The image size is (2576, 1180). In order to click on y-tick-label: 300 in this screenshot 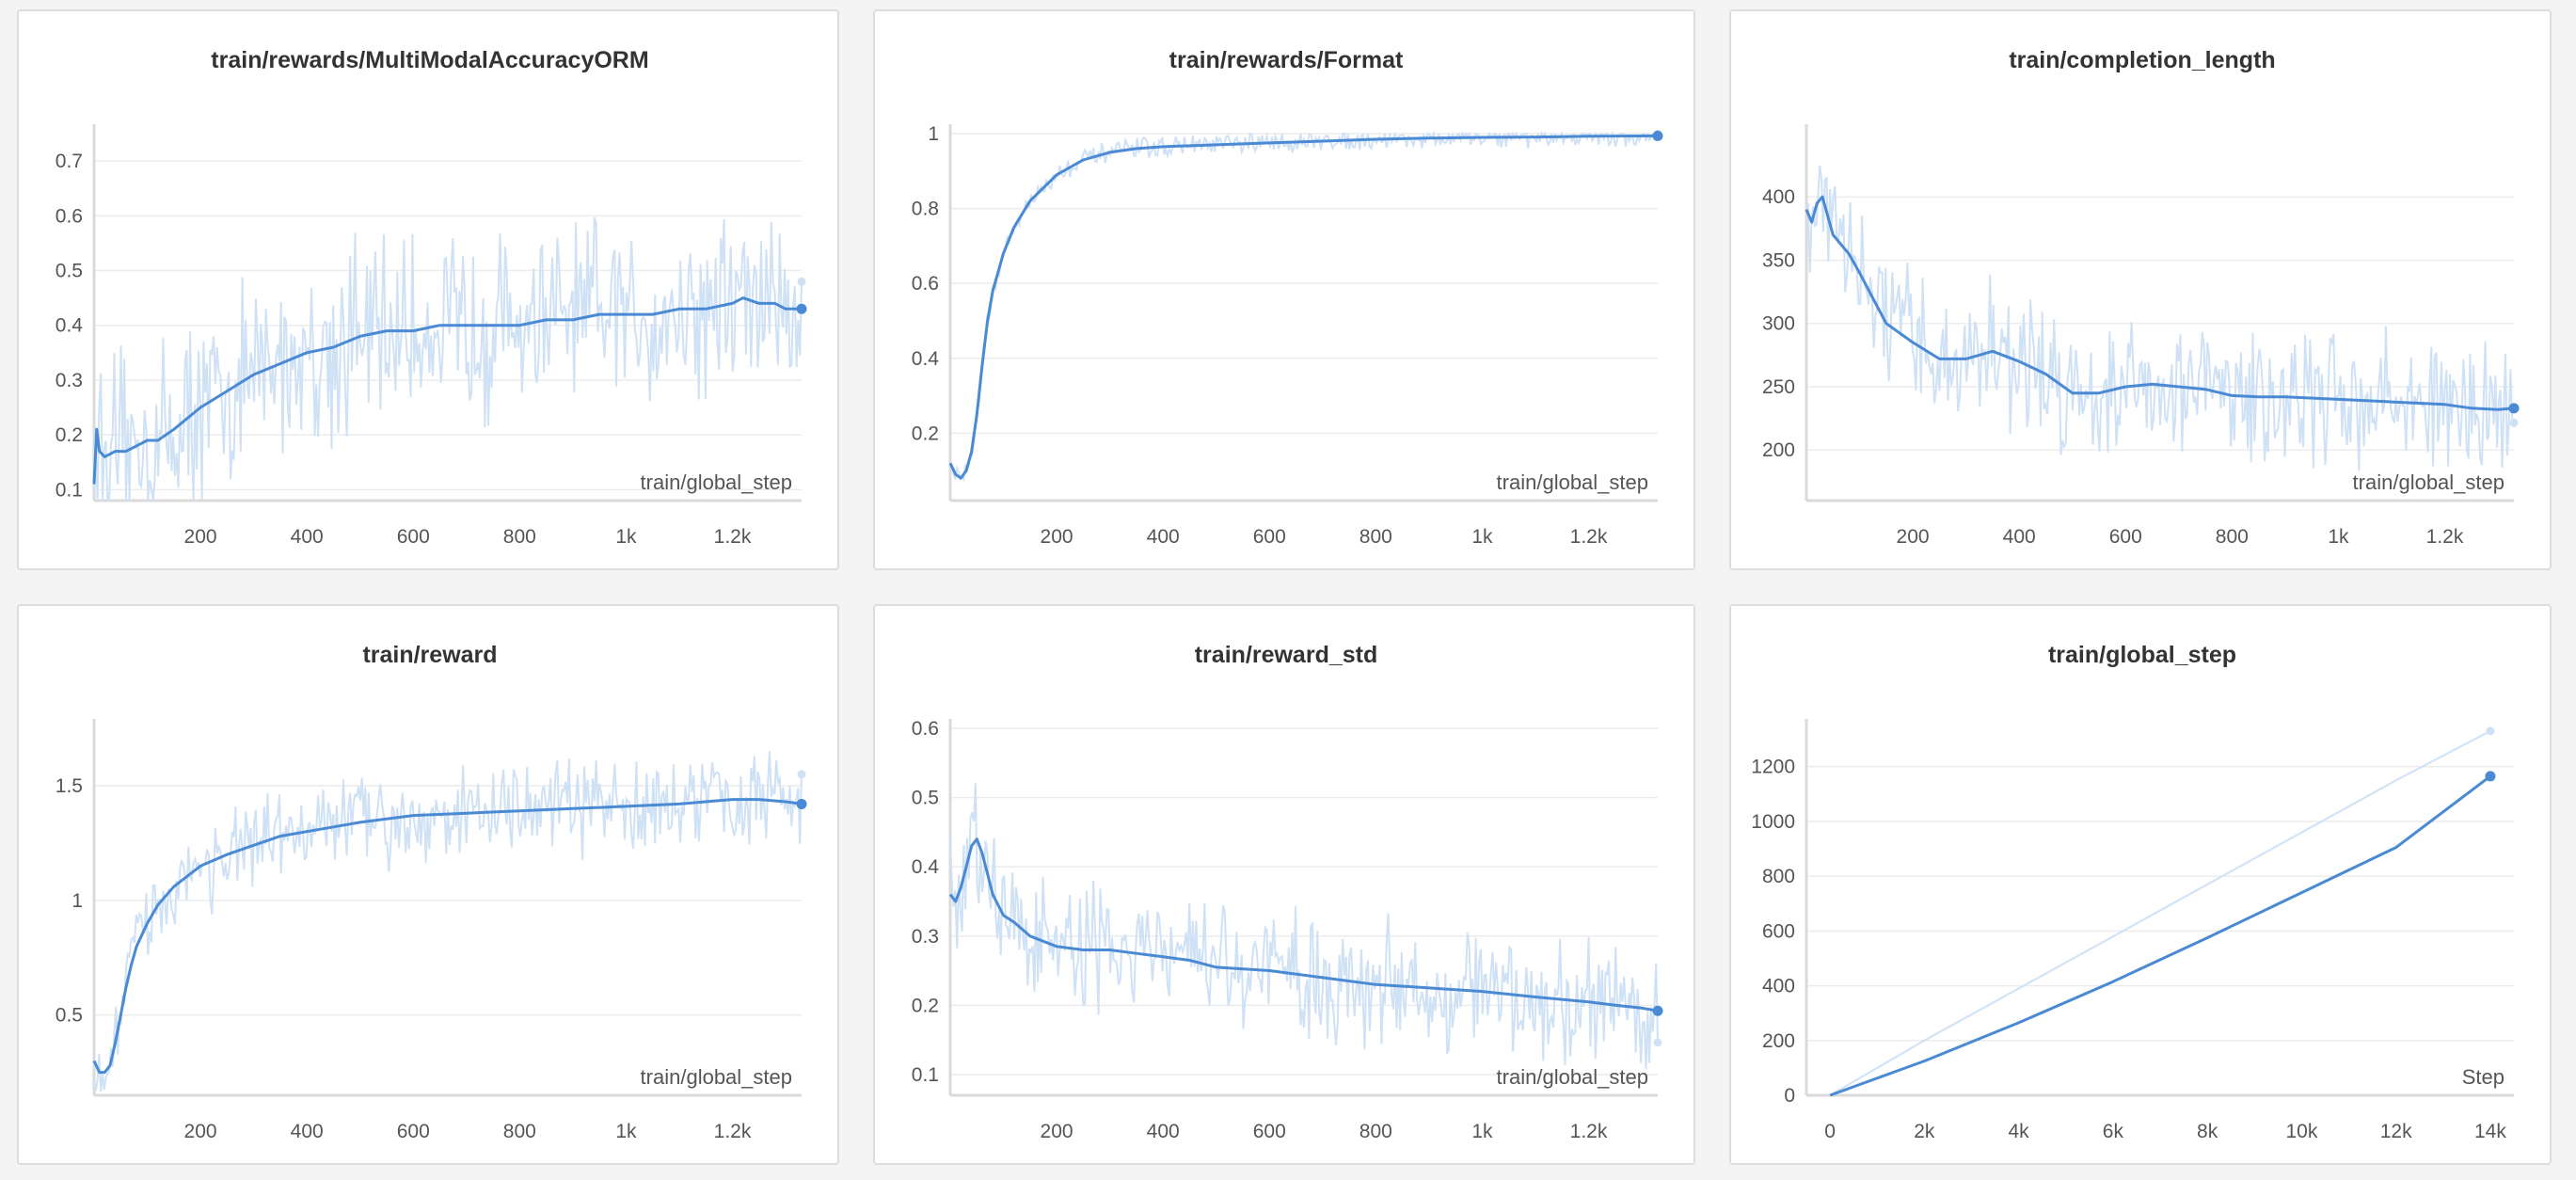, I will do `click(1778, 324)`.